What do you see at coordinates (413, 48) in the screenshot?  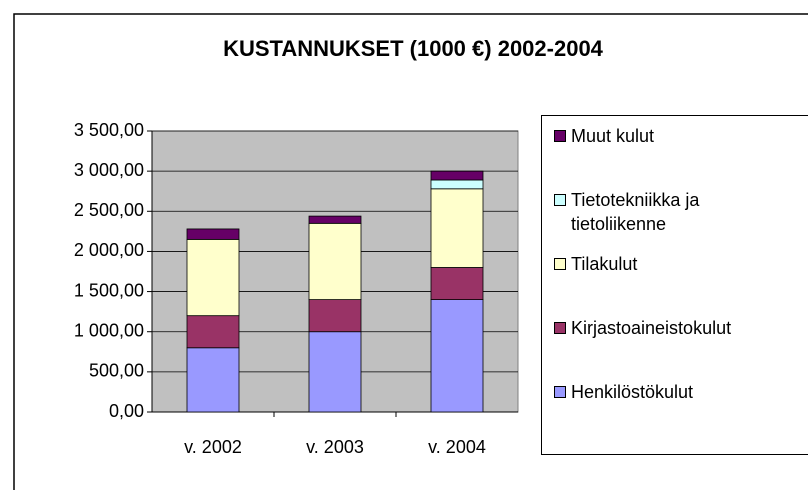 I see `chart-title: KUSTANNUKSET (1000 €) 2002-2004` at bounding box center [413, 48].